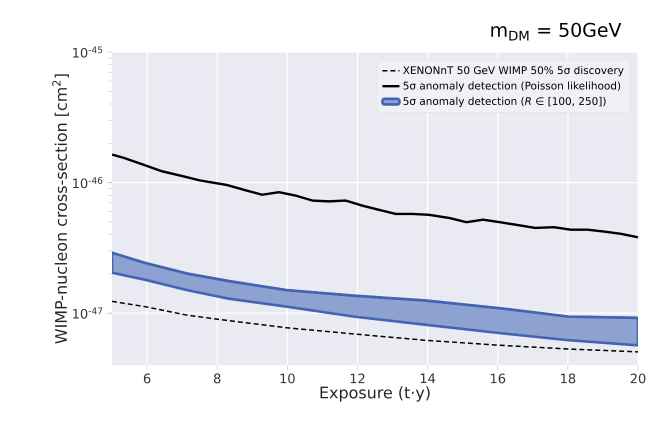 This screenshot has height=436, width=663. Describe the element at coordinates (375, 326) in the screenshot. I see `line-series` at that location.